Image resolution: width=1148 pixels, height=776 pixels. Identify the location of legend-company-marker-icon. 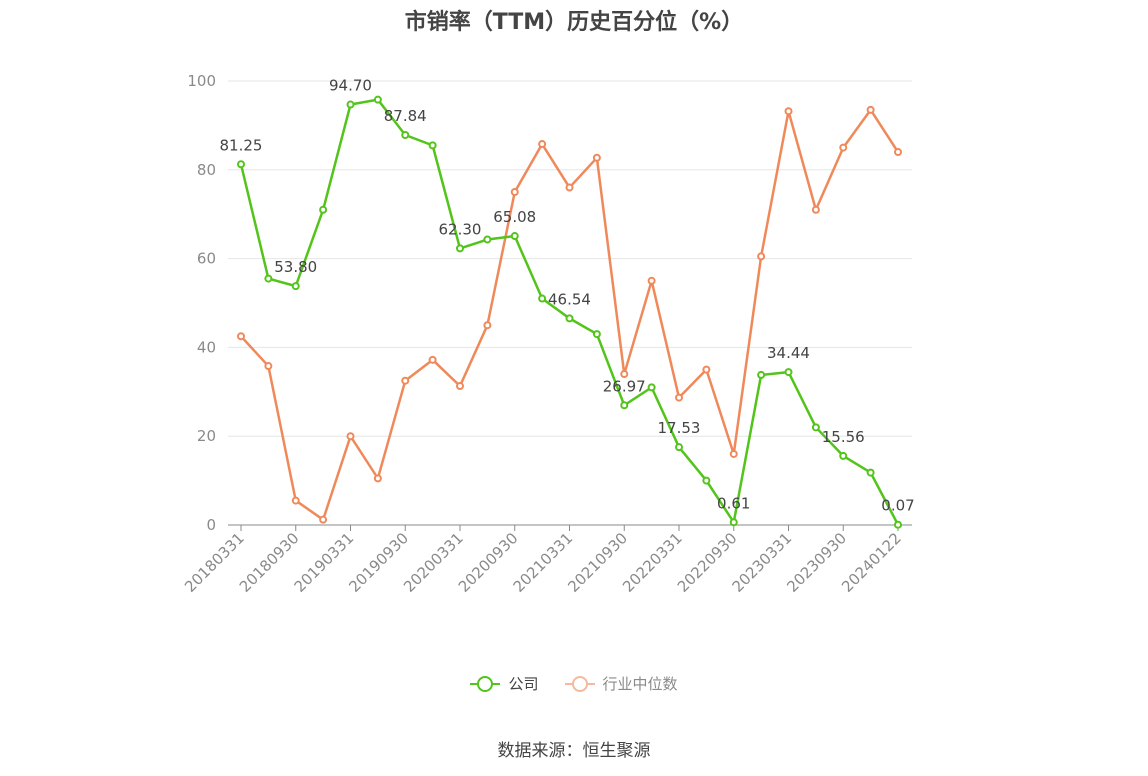
(485, 684).